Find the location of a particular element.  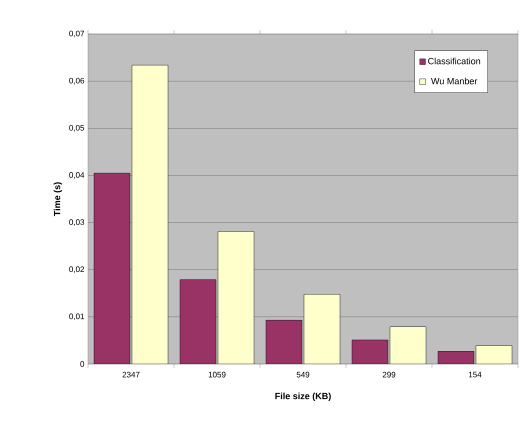

x-tick-label: 299 is located at coordinates (389, 375).